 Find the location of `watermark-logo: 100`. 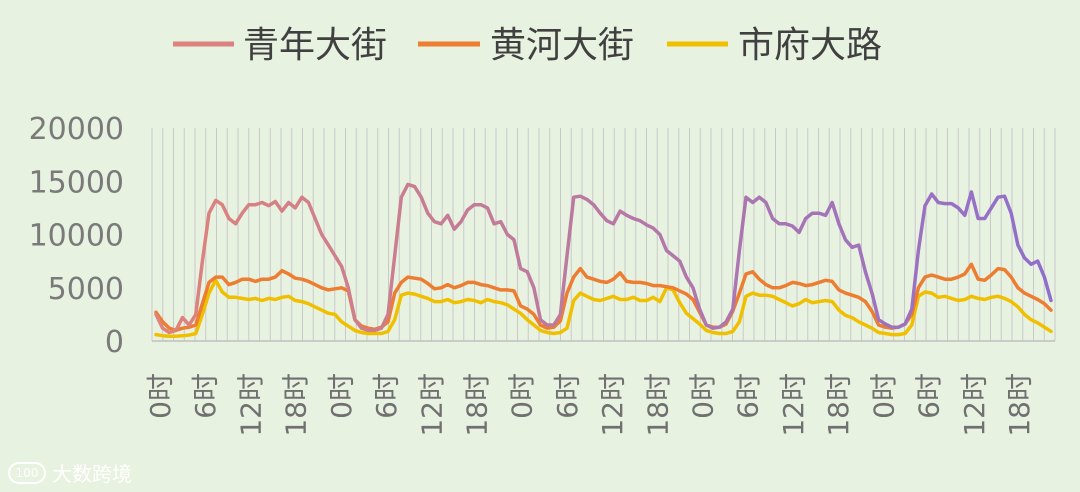

watermark-logo: 100 is located at coordinates (27, 472).